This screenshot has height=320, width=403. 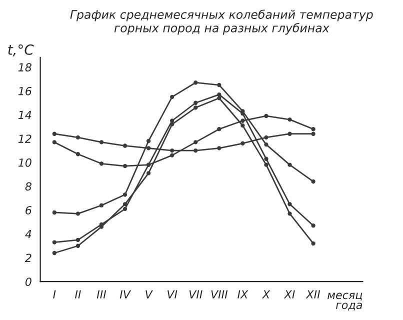 I want to click on x-tick-label: XII, so click(x=313, y=294).